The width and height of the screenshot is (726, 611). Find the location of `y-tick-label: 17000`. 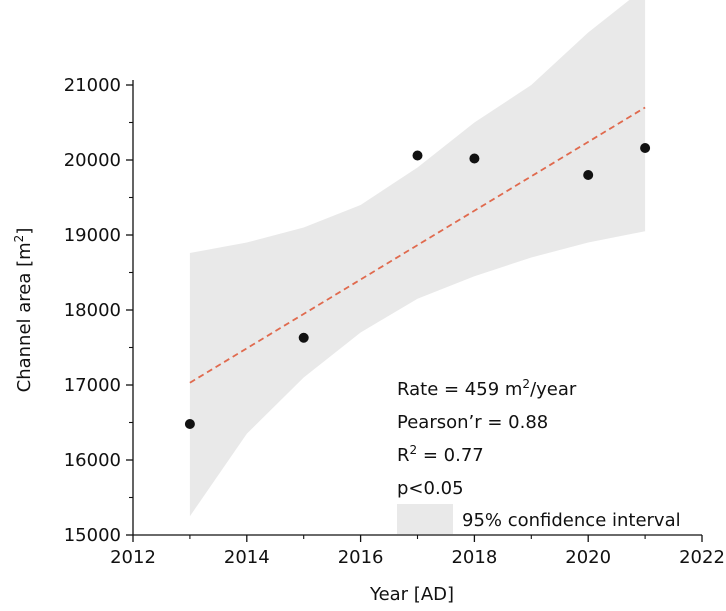

y-tick-label: 17000 is located at coordinates (92, 385).